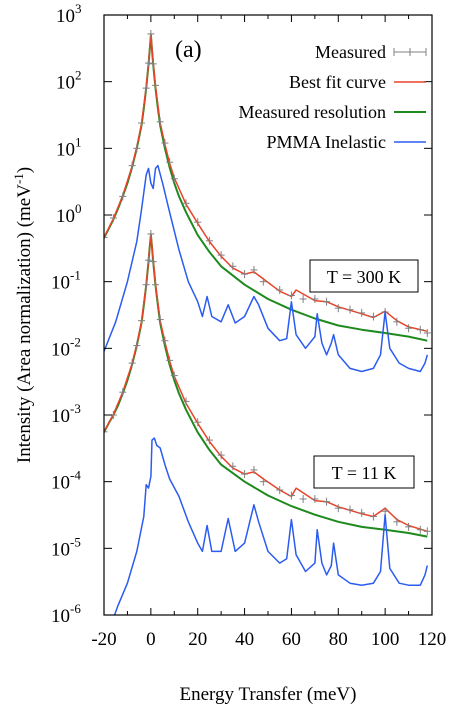 This screenshot has width=452, height=709. I want to click on legend-label: PMMA Inelastic, so click(327, 142).